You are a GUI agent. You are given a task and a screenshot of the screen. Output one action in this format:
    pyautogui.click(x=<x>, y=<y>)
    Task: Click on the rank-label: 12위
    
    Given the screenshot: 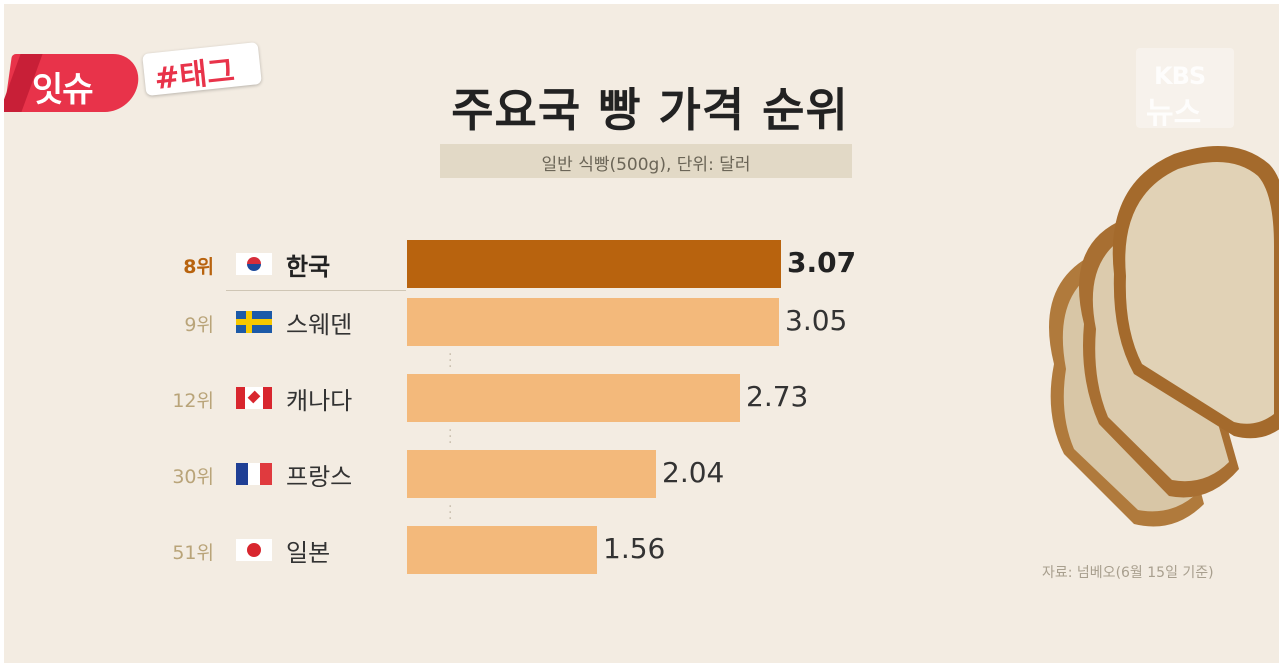 What is the action you would take?
    pyautogui.click(x=193, y=401)
    